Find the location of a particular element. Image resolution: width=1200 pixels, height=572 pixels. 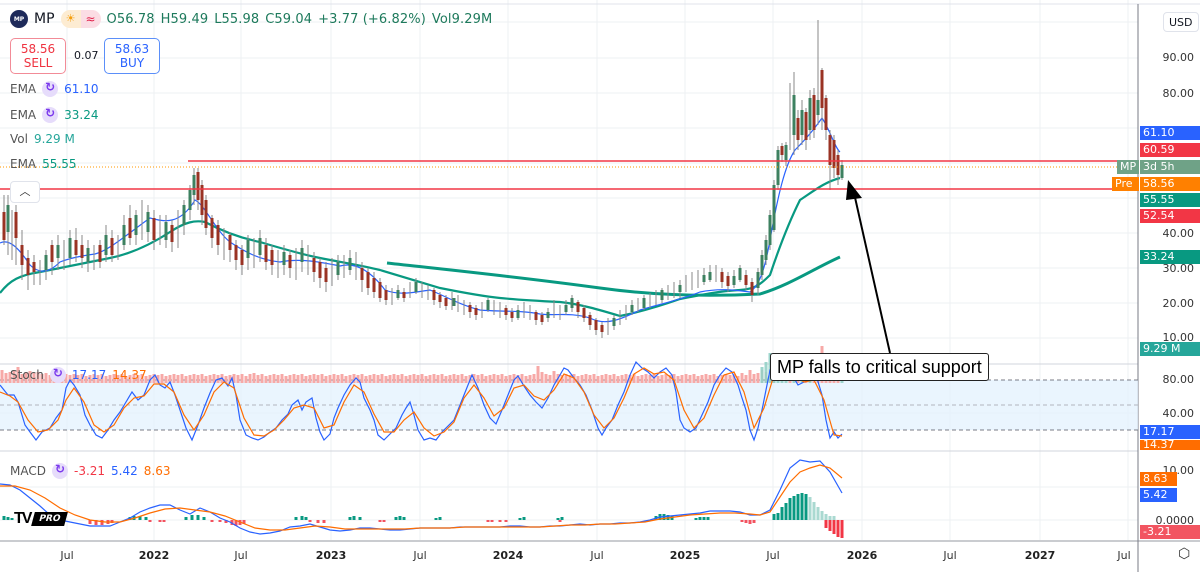

spread-value: 0.07 is located at coordinates (86, 55).